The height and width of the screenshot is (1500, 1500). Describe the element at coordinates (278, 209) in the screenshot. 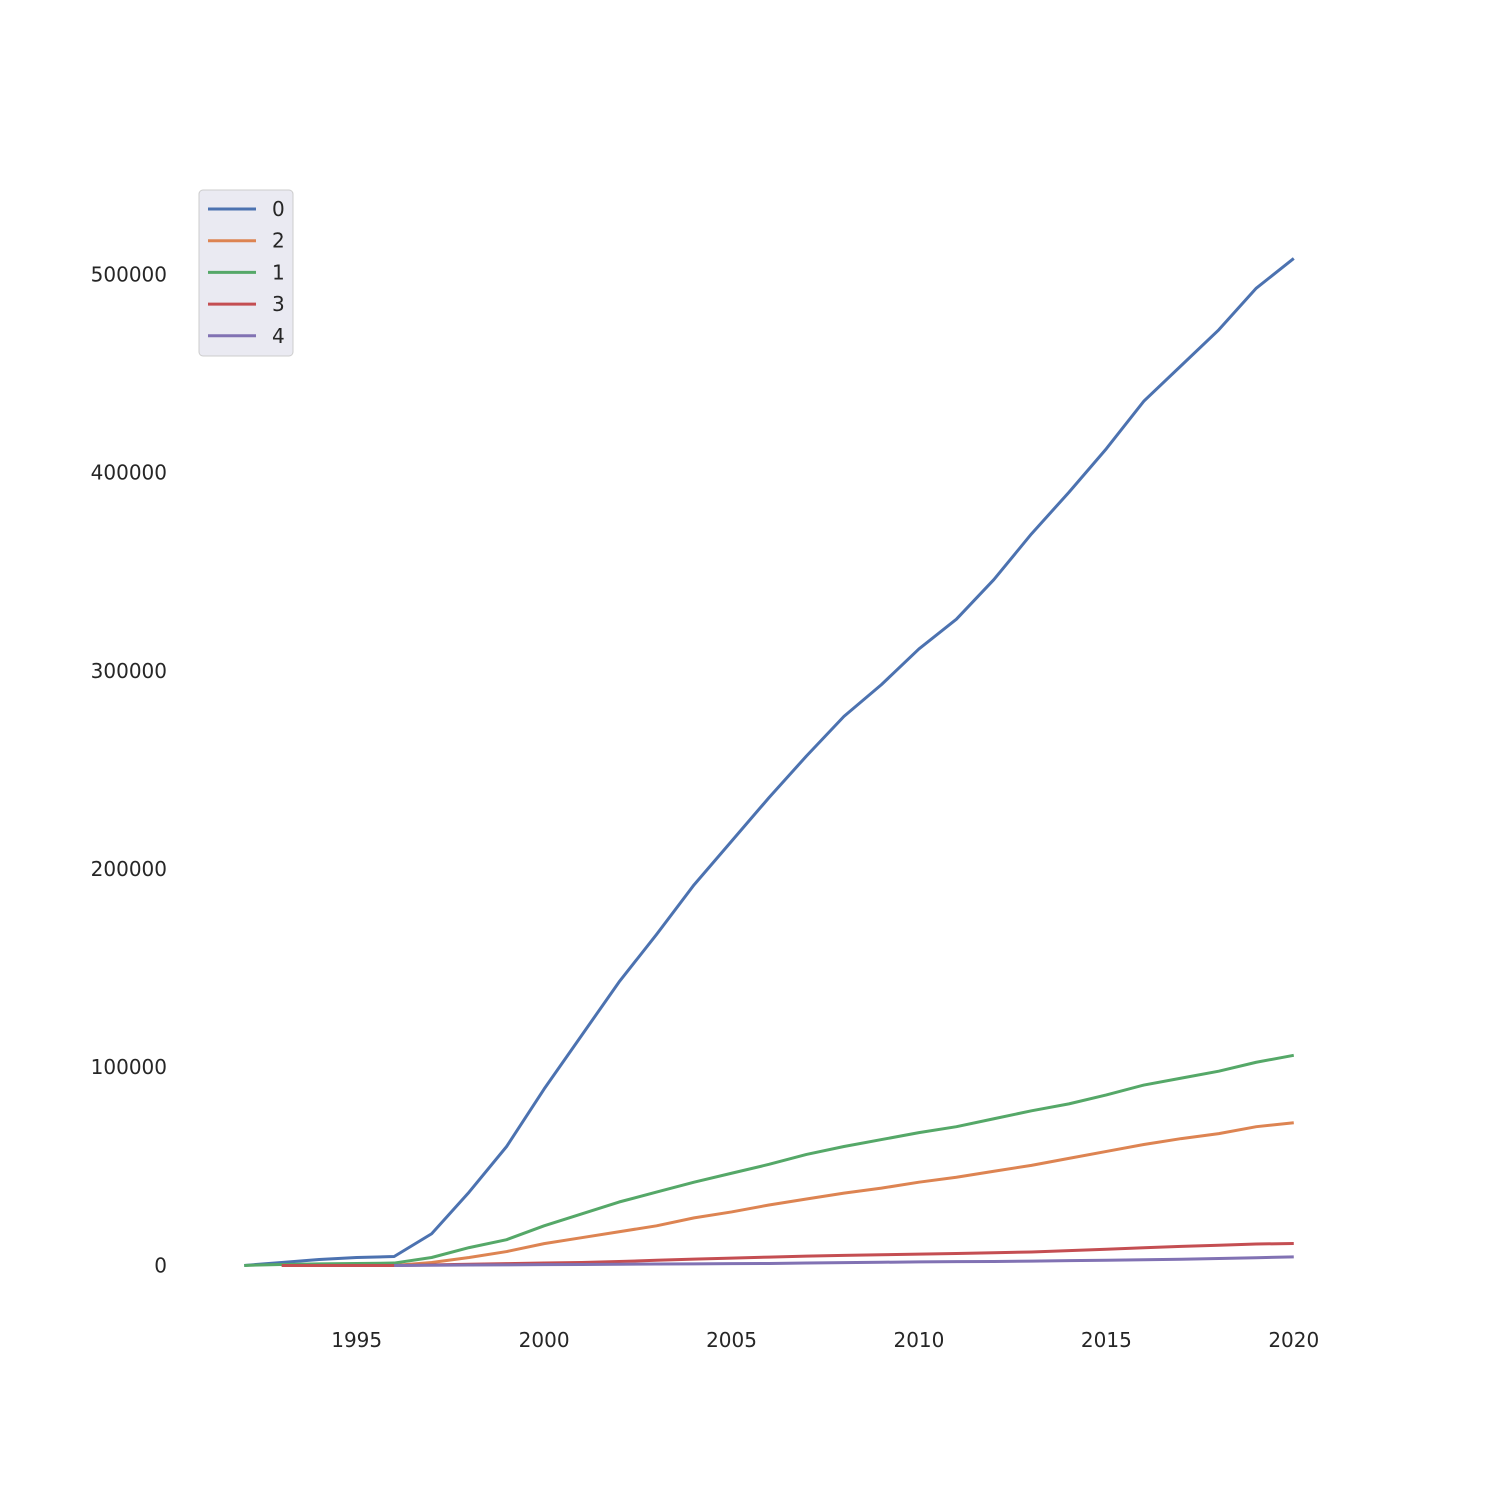

I see `legend-label-0: 0` at that location.